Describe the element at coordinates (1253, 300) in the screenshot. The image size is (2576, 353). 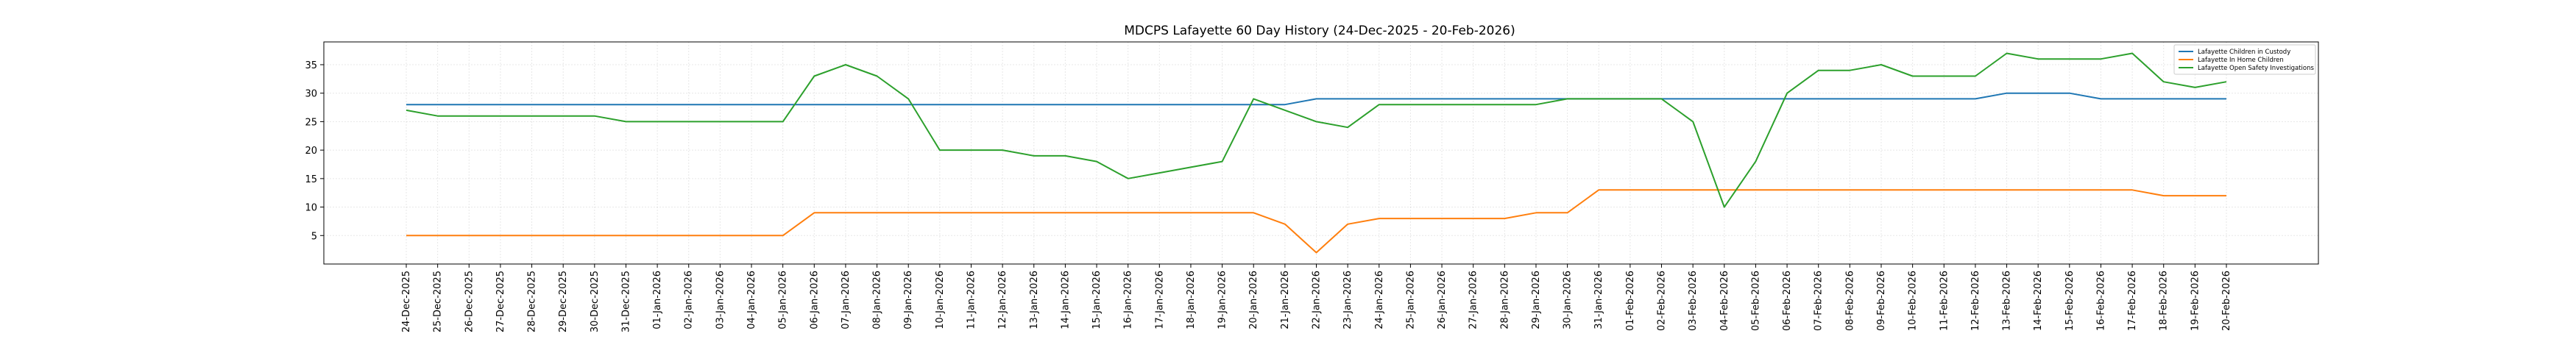
I see `x-tick-label: 20-Jan-2026` at that location.